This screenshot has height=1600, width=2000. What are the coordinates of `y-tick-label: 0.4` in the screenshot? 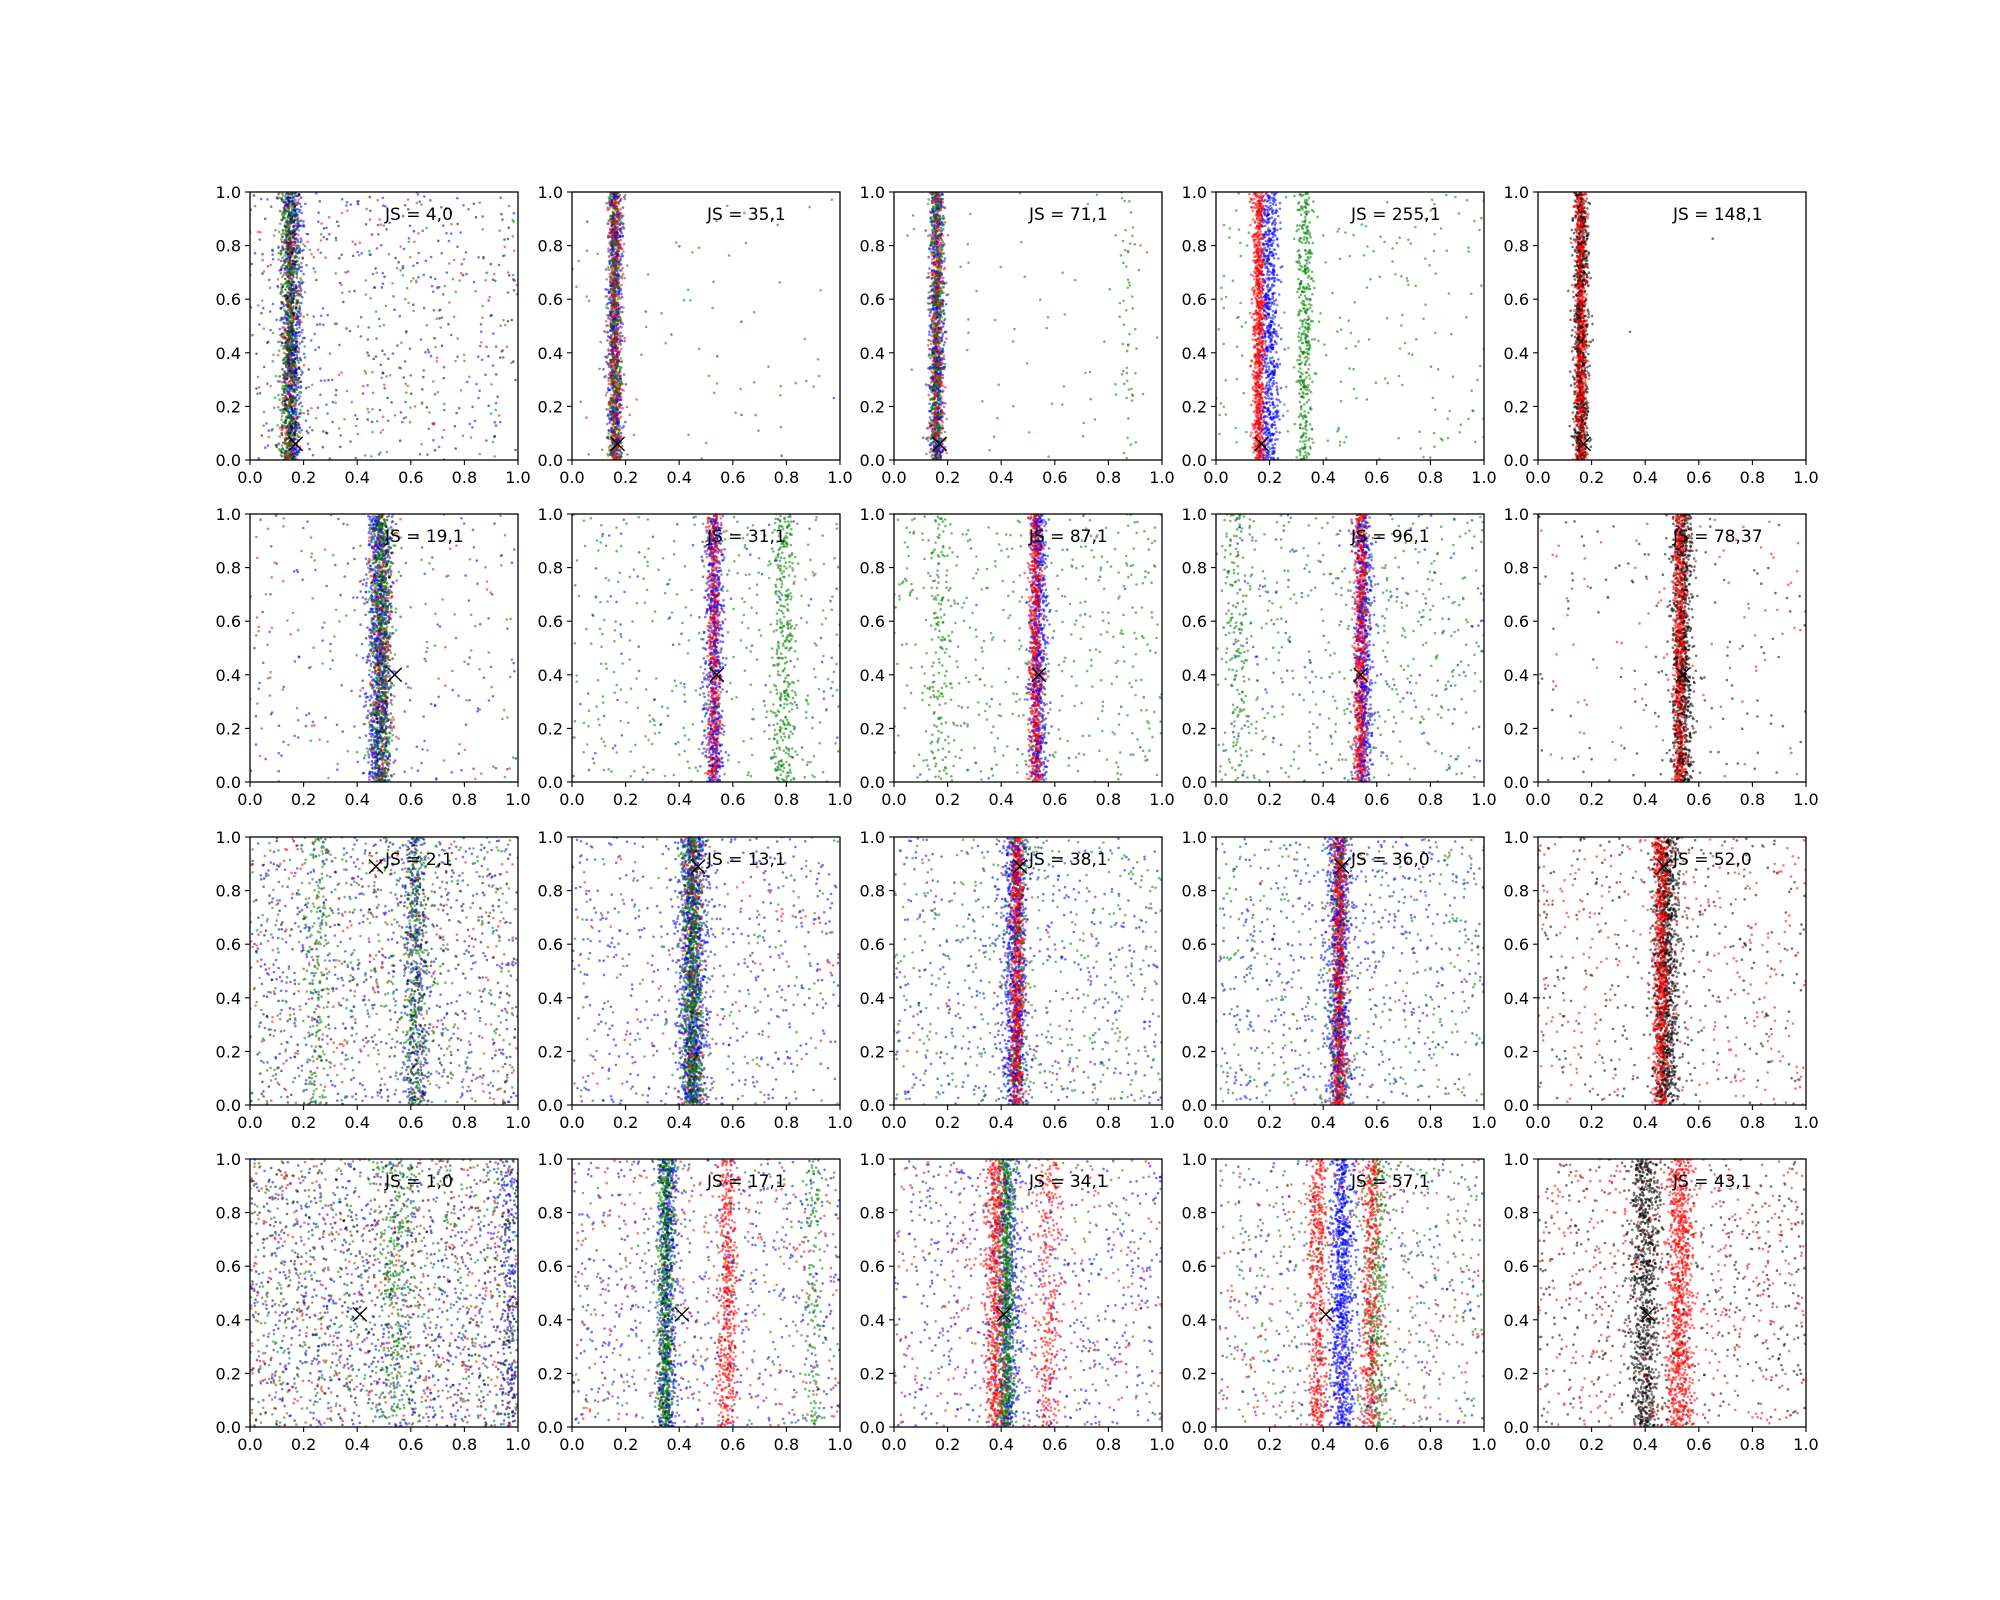 It's located at (550, 353).